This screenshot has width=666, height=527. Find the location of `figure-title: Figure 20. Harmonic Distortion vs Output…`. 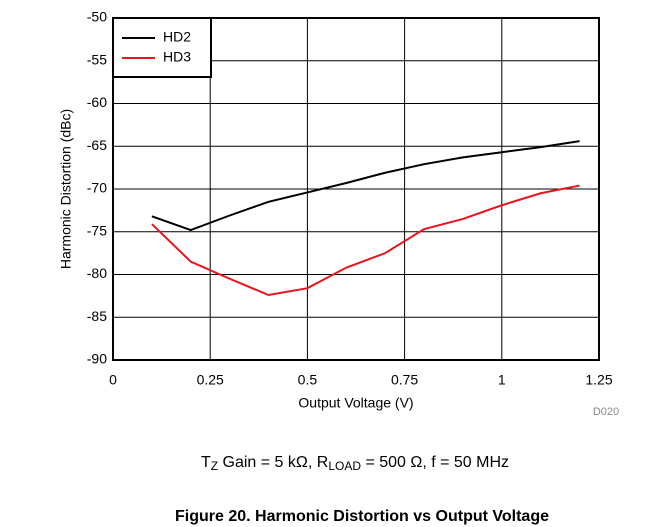

figure-title: Figure 20. Harmonic Distortion vs Output… is located at coordinates (362, 516).